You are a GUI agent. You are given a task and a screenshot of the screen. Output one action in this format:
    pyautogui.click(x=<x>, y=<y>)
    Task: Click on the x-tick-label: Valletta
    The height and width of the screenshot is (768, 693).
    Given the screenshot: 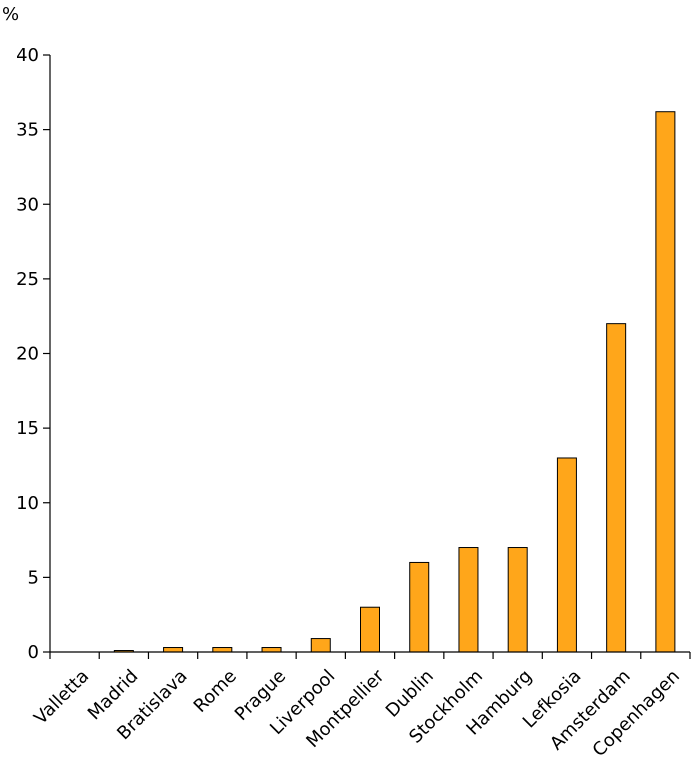 What is the action you would take?
    pyautogui.click(x=61, y=697)
    